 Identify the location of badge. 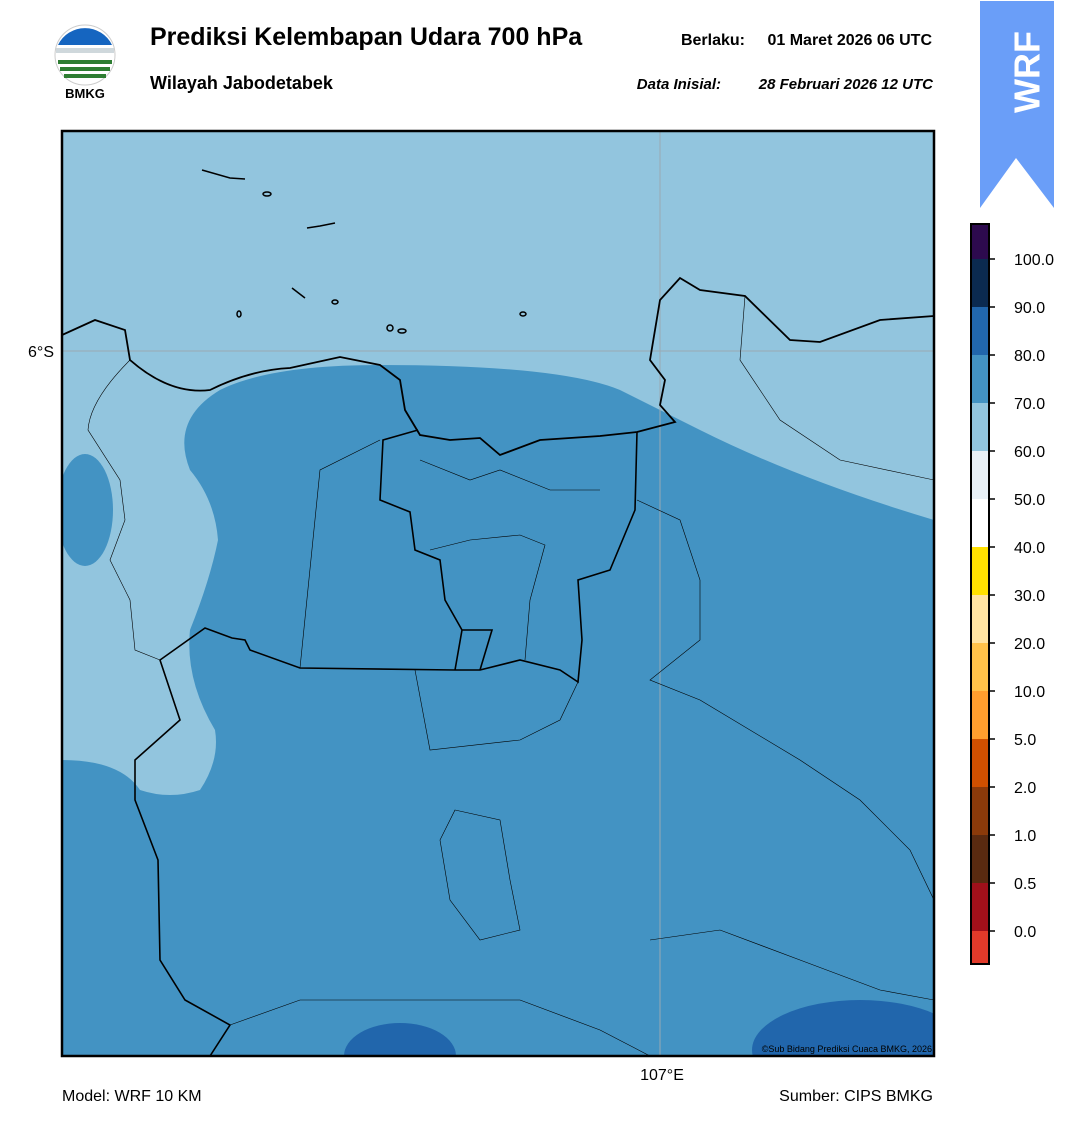
(1017, 104).